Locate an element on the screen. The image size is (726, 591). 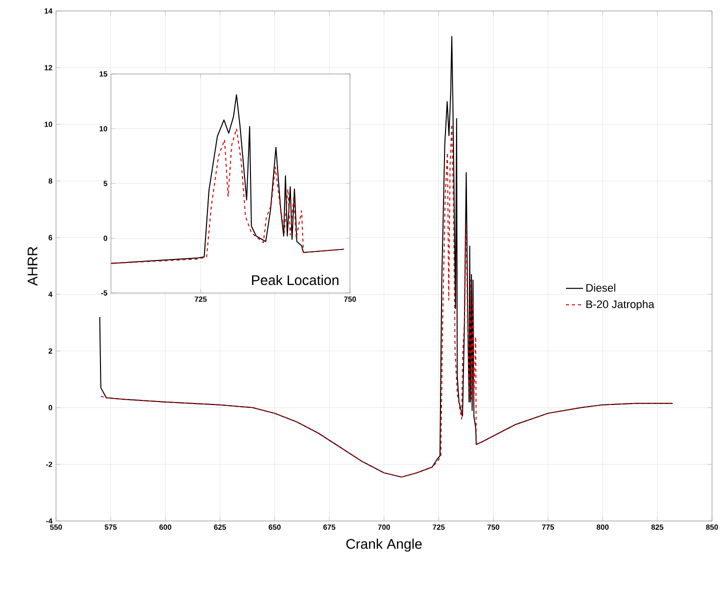
annotation: Peak Location is located at coordinates (295, 280).